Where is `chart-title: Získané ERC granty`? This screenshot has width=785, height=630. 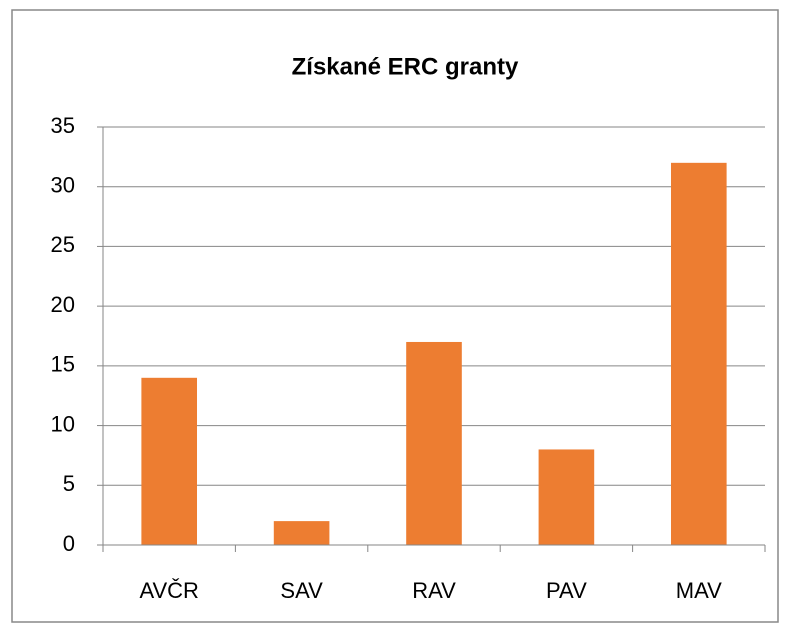 chart-title: Získané ERC granty is located at coordinates (405, 66).